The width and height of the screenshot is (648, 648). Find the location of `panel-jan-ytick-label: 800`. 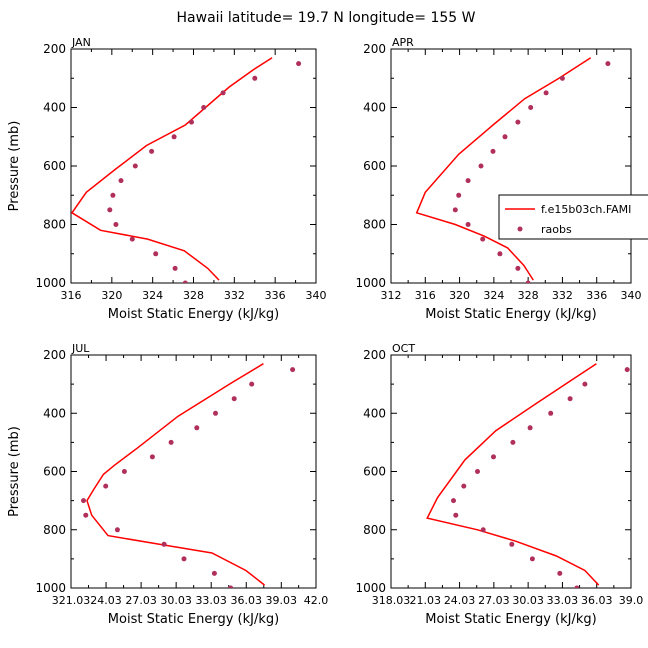

panel-jan-ytick-label: 800 is located at coordinates (54, 225).